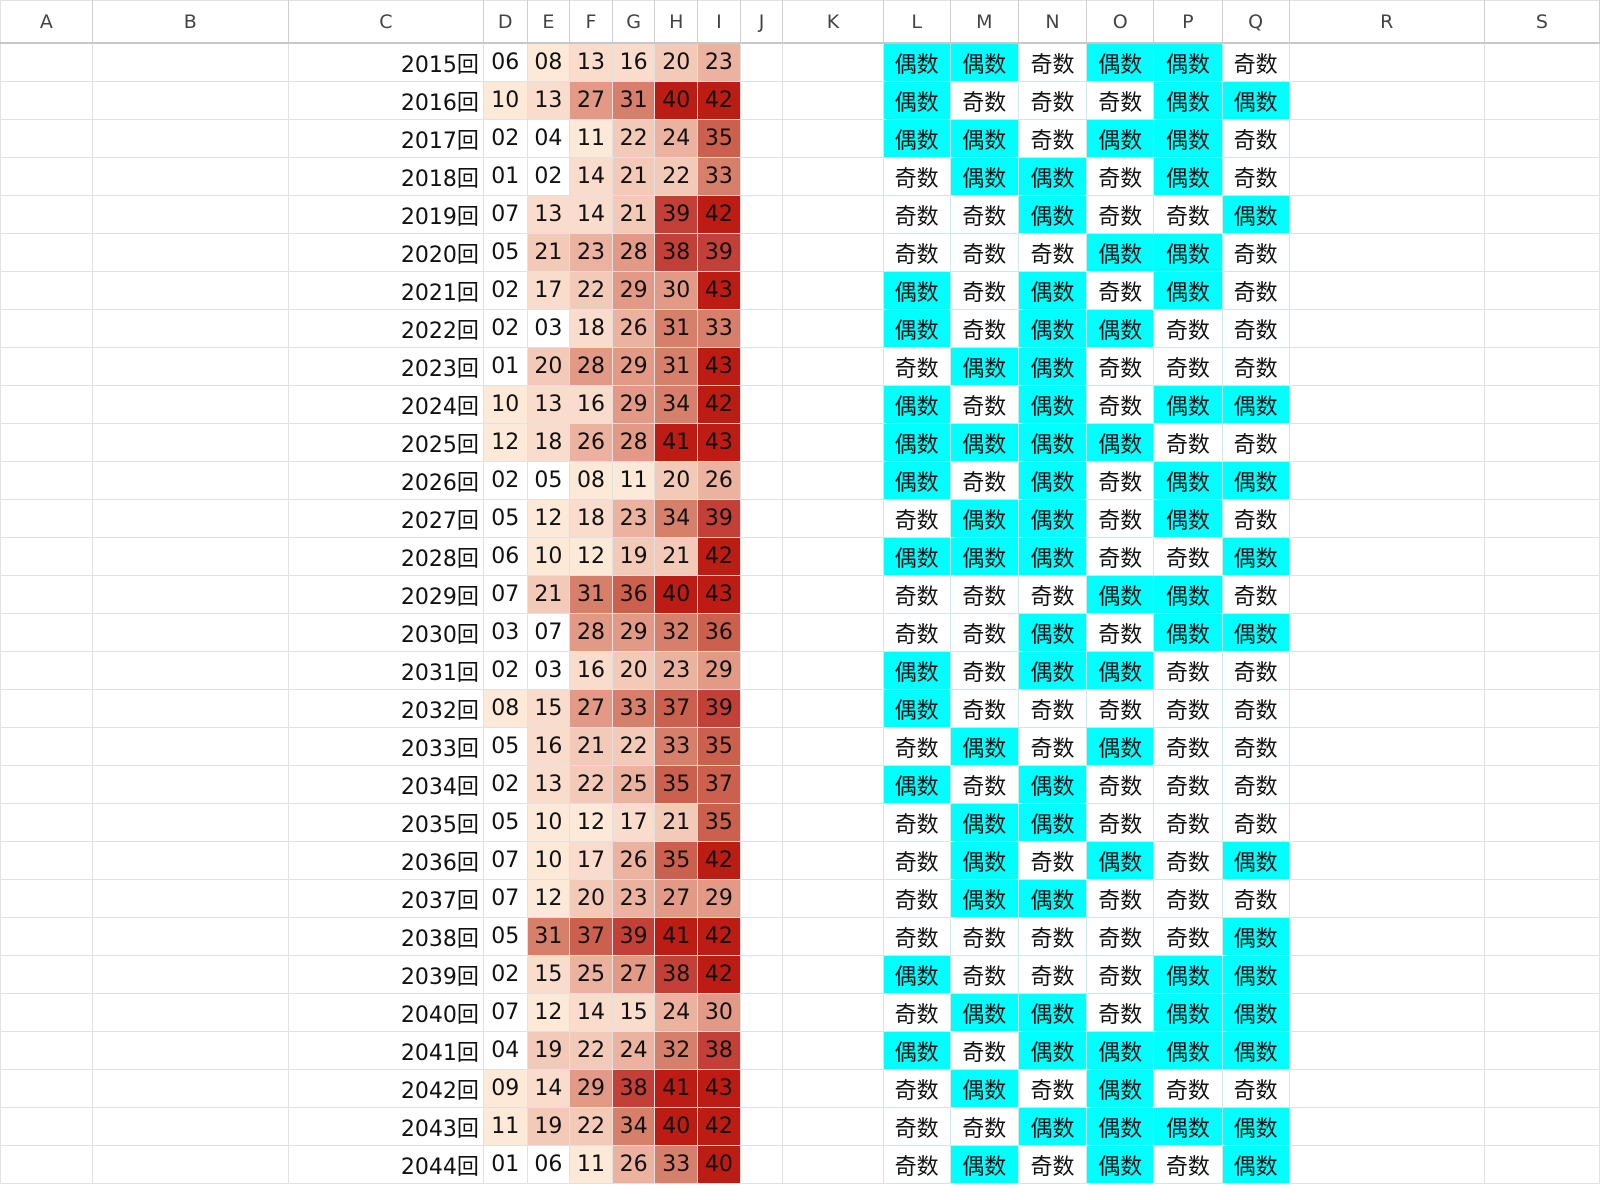 This screenshot has width=1600, height=1200. I want to click on number-cell: 38, so click(676, 974).